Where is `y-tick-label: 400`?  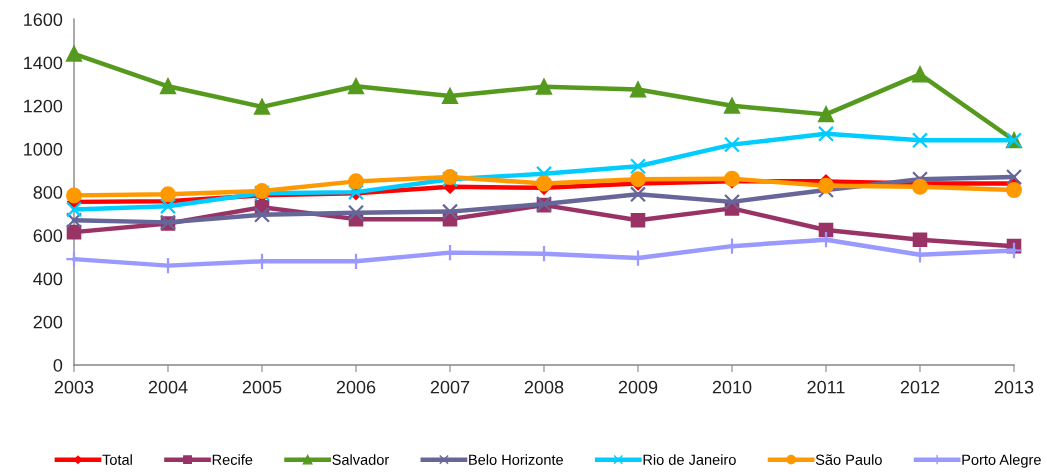 y-tick-label: 400 is located at coordinates (48, 279).